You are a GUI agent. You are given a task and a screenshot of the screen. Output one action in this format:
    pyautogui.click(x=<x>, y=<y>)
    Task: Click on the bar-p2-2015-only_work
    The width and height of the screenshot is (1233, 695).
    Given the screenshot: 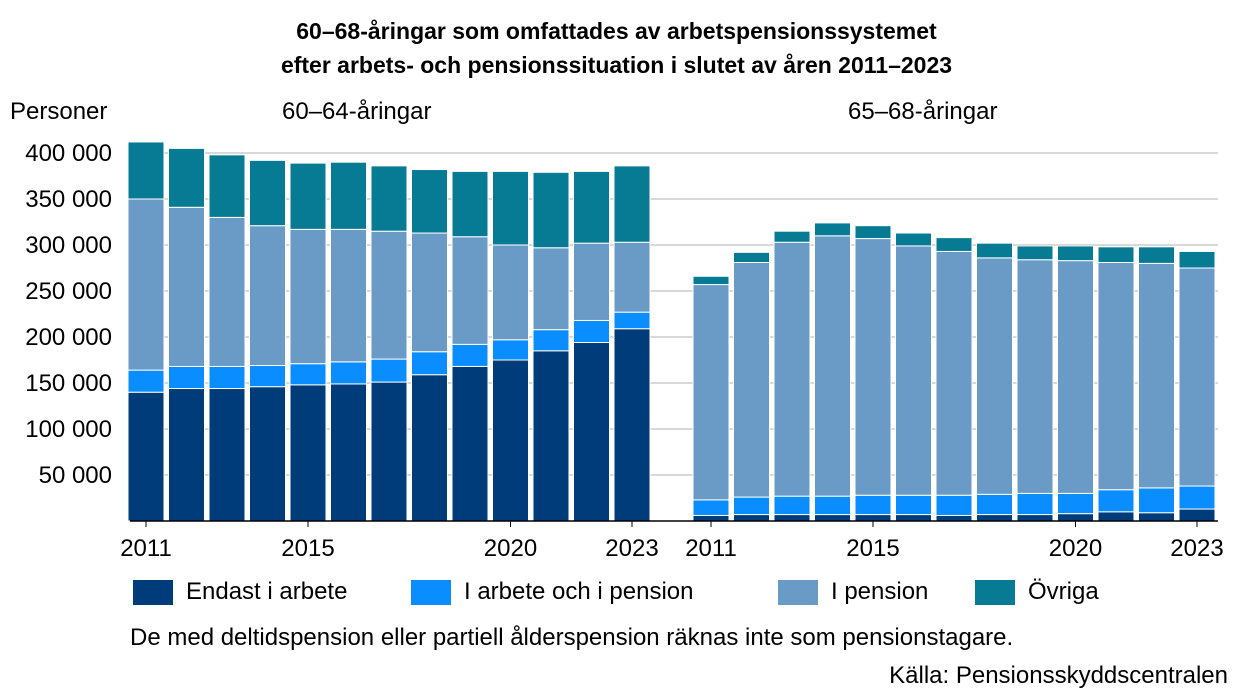 What is the action you would take?
    pyautogui.click(x=873, y=518)
    